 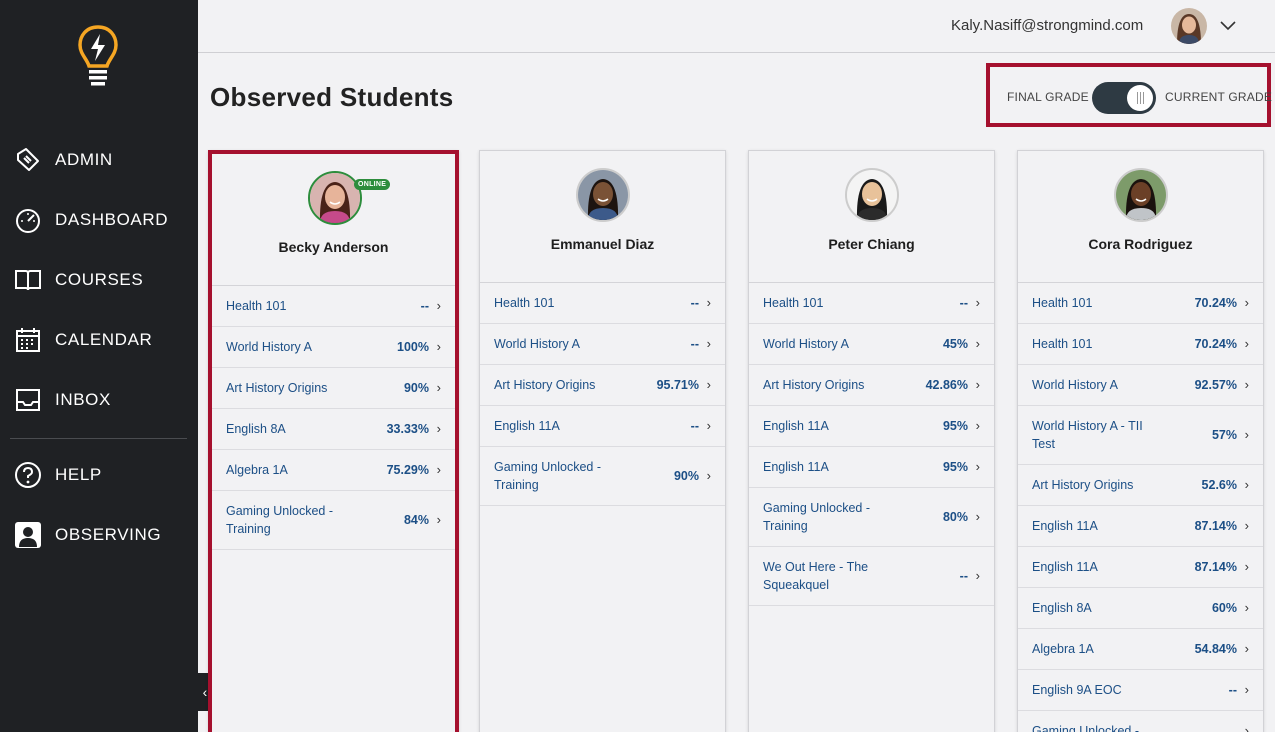 What do you see at coordinates (1140, 485) in the screenshot?
I see `course-row: Art History Origins 52.6% ›` at bounding box center [1140, 485].